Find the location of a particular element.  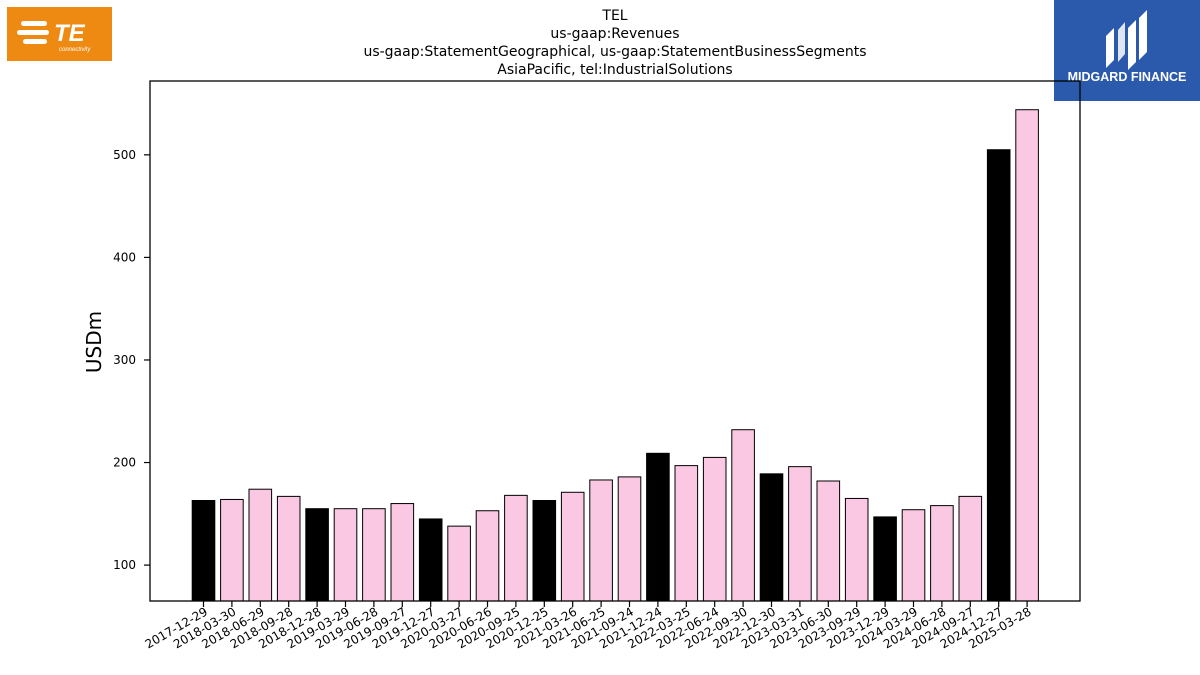

chart-subtitle-members: AsiaPacific, tel:IndustrialSolutions is located at coordinates (615, 70).